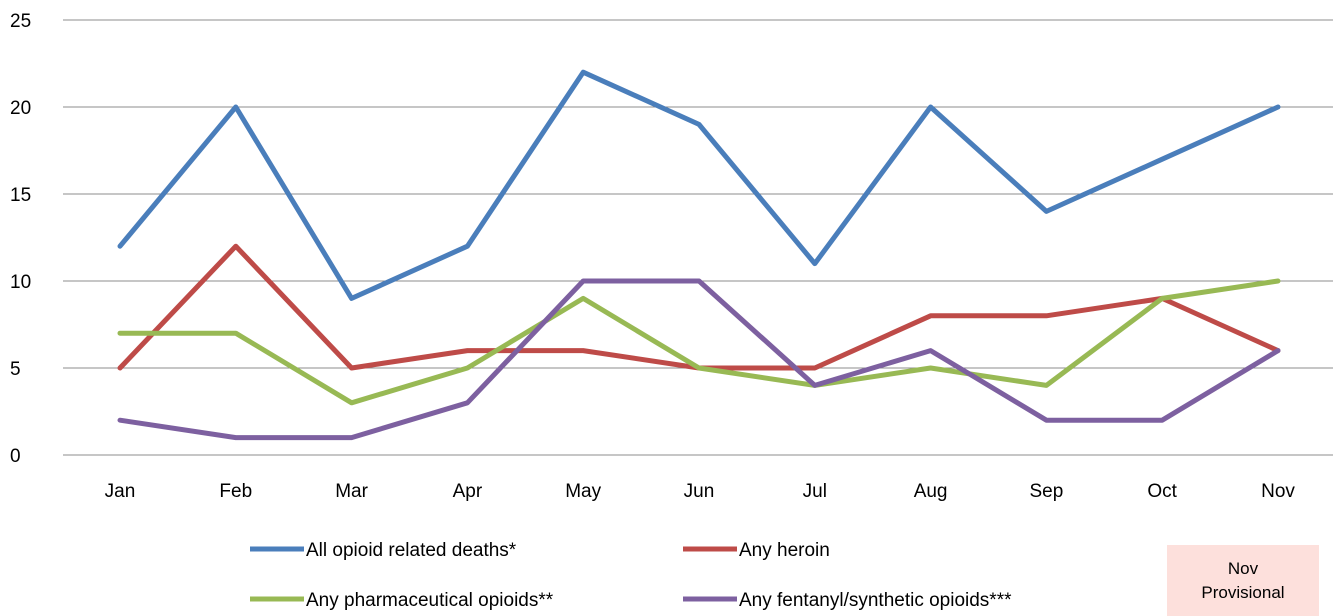 This screenshot has height=616, width=1333. I want to click on legend-label-4: Any fentanyl/synthetic opioids***, so click(875, 600).